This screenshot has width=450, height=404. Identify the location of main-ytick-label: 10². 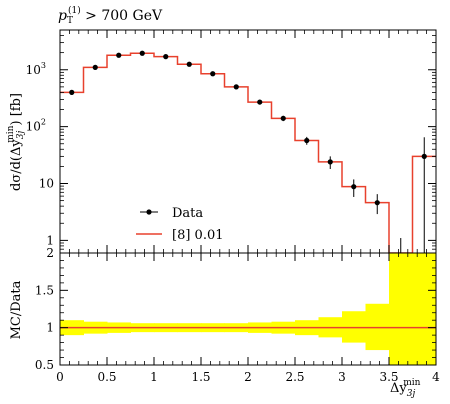
(36, 126).